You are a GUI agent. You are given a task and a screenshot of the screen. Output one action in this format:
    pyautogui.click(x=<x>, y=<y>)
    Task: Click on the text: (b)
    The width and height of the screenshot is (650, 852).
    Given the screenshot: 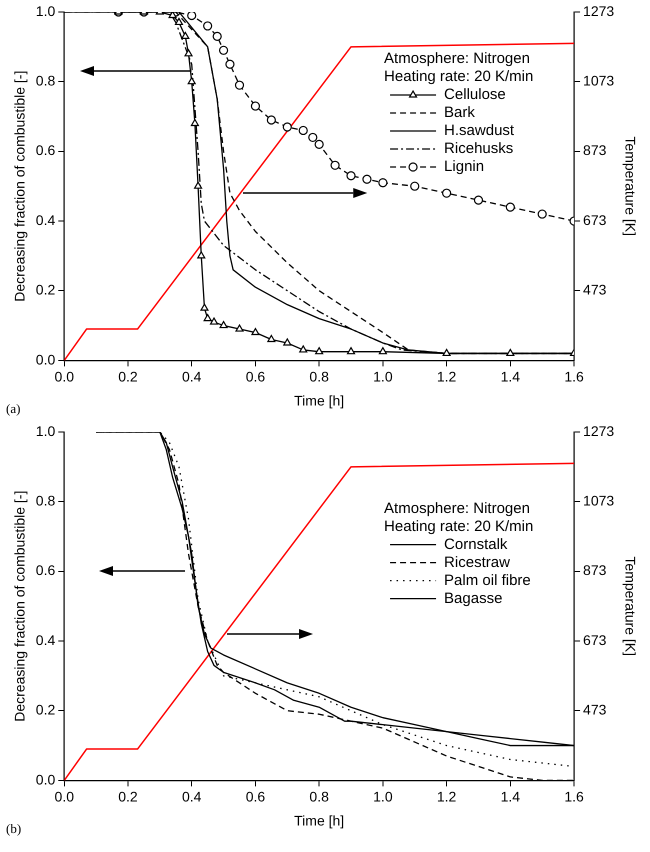 What is the action you would take?
    pyautogui.click(x=14, y=828)
    